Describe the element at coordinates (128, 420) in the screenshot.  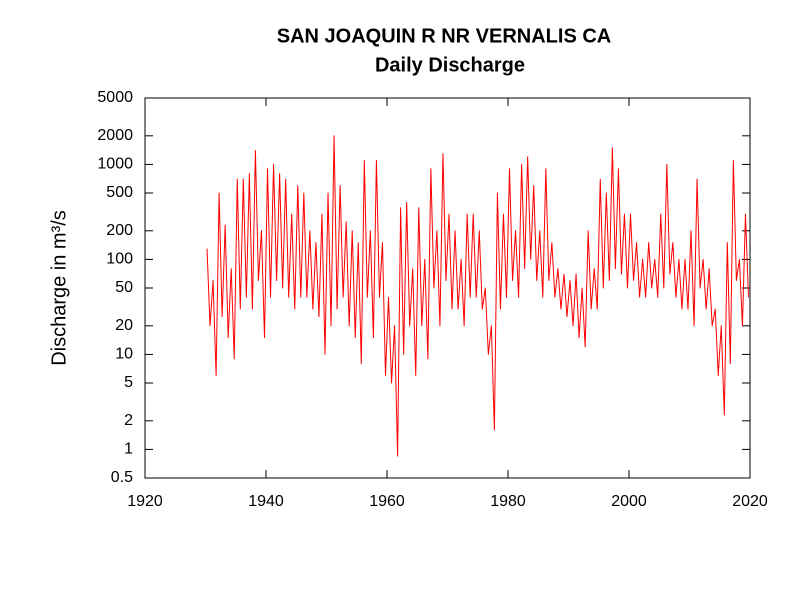
I see `y-tick-label: 2` at that location.